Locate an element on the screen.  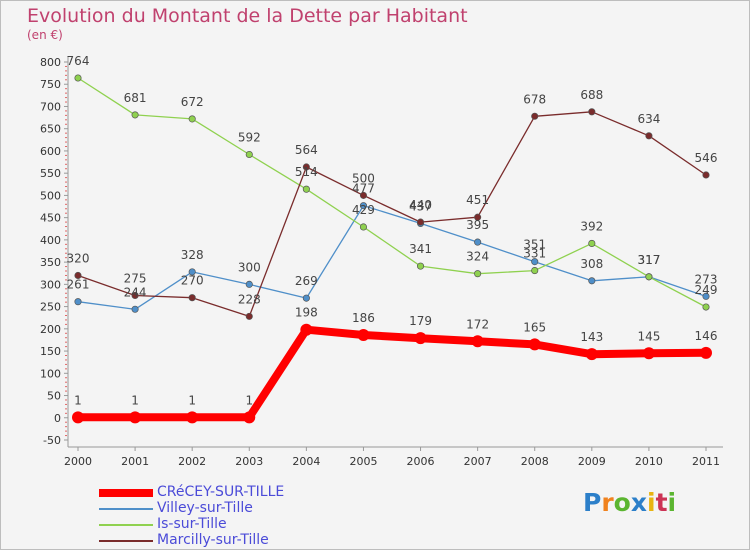
data-label: 179 is located at coordinates (420, 321).